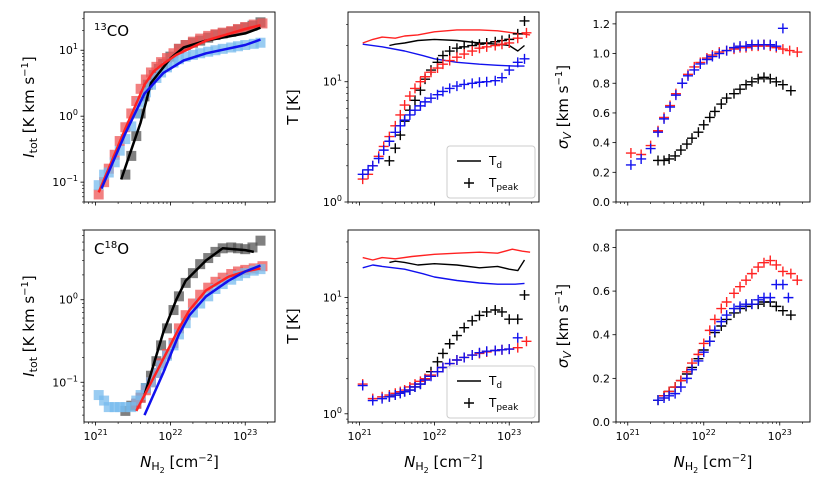 This screenshot has width=830, height=497. Describe the element at coordinates (563, 287) in the screenshot. I see `y-label-unit-close: ]` at that location.